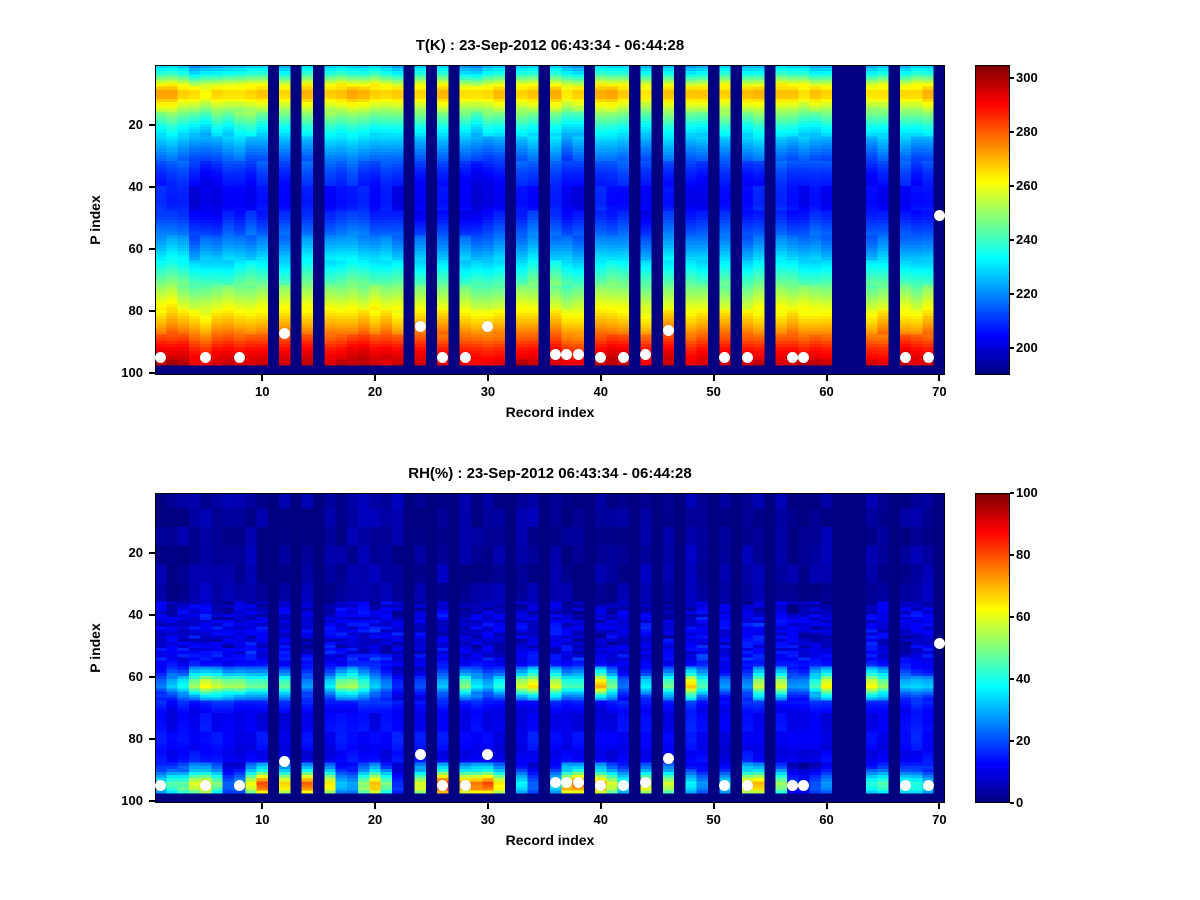  I want to click on colorbar-tick-label: 240, so click(1027, 240).